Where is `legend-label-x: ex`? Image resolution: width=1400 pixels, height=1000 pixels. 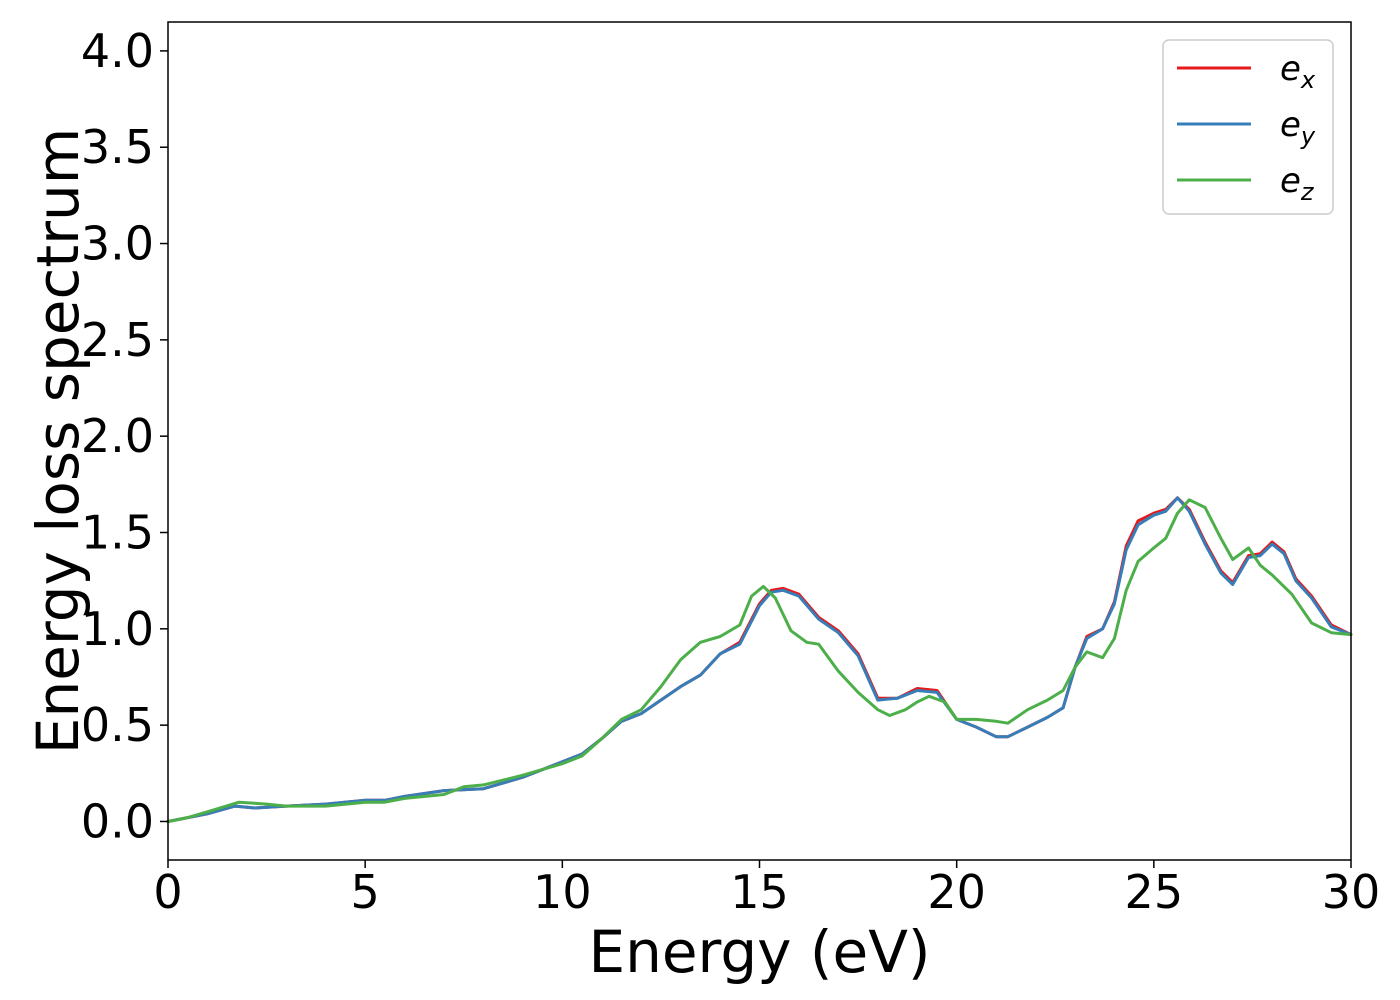 legend-label-x: ex is located at coordinates (1298, 71).